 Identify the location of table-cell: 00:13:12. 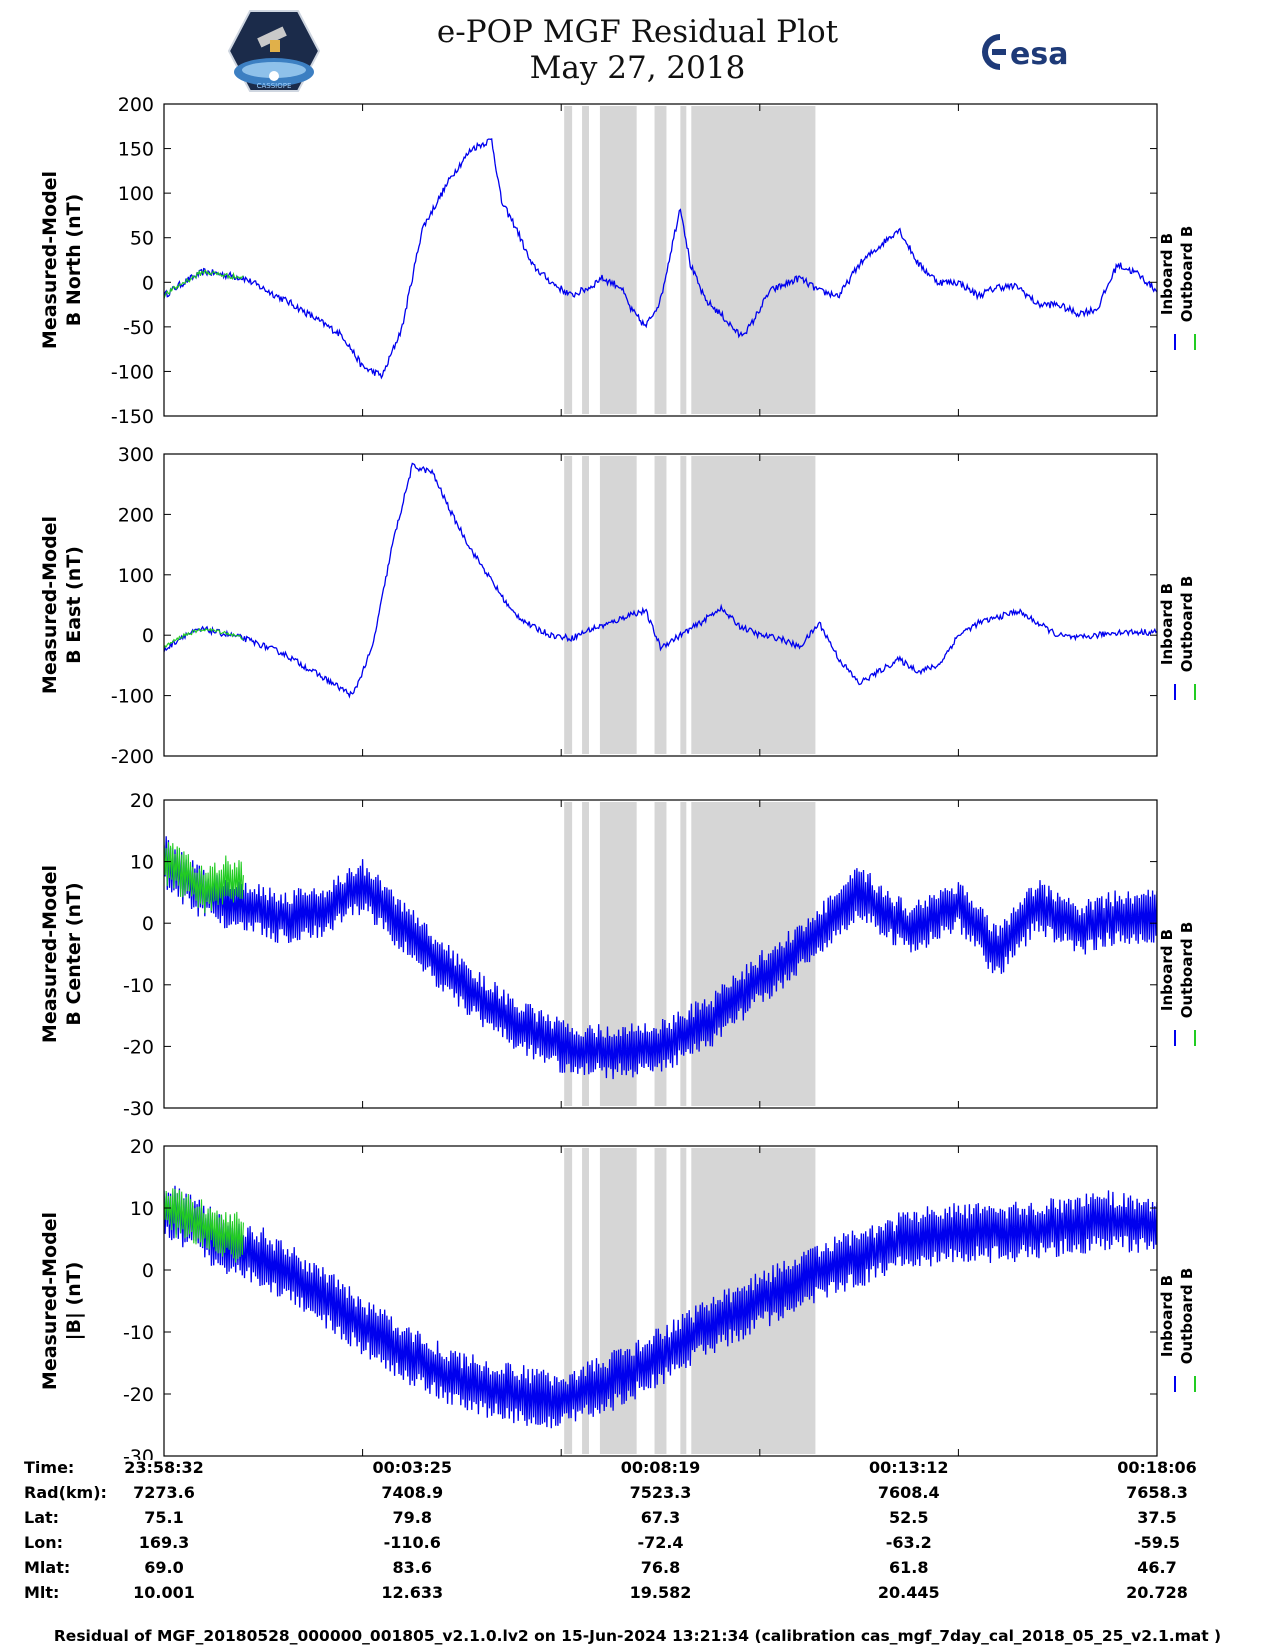
(908, 1467).